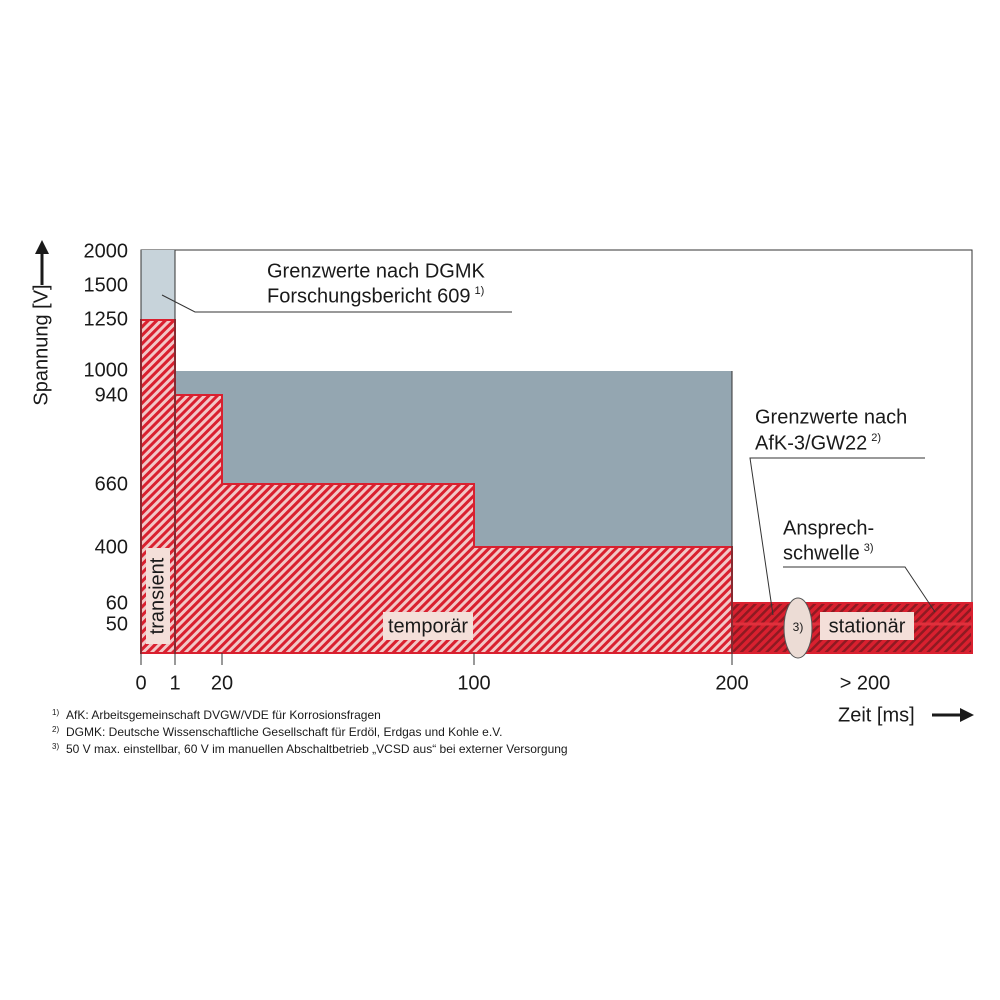  What do you see at coordinates (811, 443) in the screenshot?
I see `annotation: AfK-3/GW22` at bounding box center [811, 443].